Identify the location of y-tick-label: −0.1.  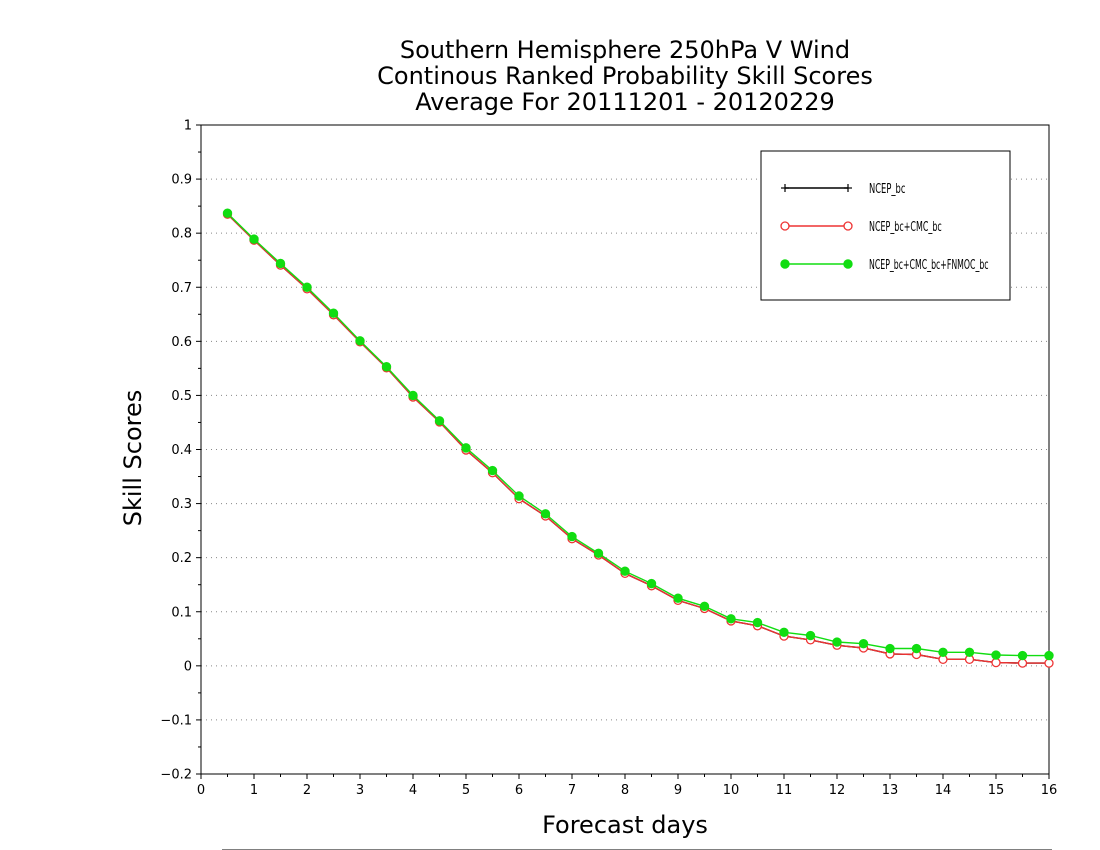
(176, 720).